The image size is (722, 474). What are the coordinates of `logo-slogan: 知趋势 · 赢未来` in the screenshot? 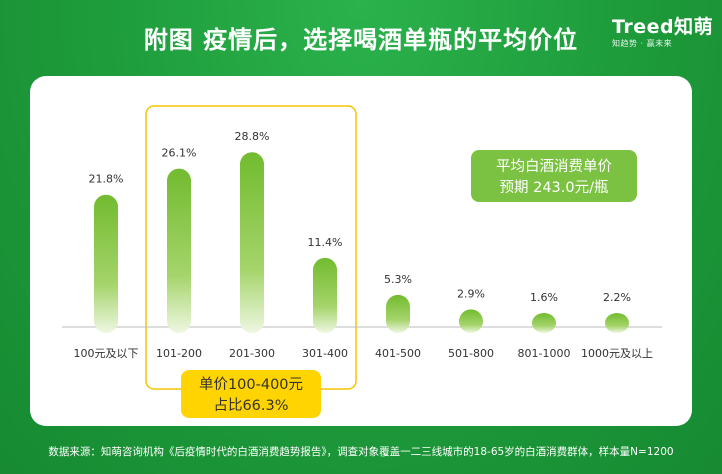 It's located at (642, 43).